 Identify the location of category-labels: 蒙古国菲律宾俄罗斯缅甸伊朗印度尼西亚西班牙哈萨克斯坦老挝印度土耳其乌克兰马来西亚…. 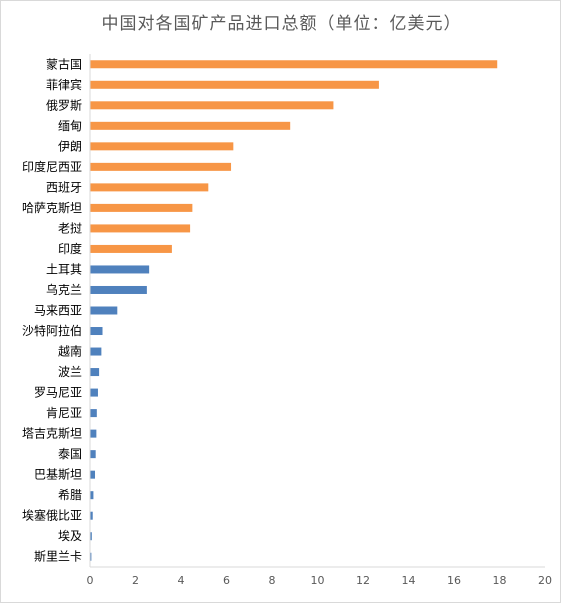
(52, 309).